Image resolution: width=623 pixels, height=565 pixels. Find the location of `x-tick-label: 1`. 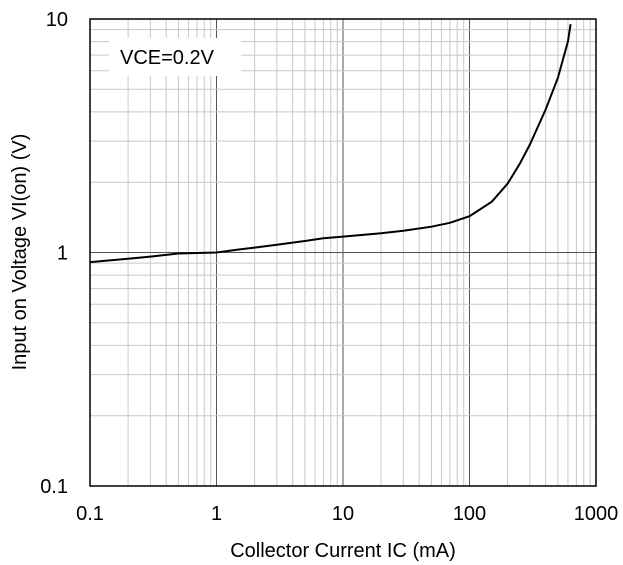

x-tick-label: 1 is located at coordinates (216, 514).